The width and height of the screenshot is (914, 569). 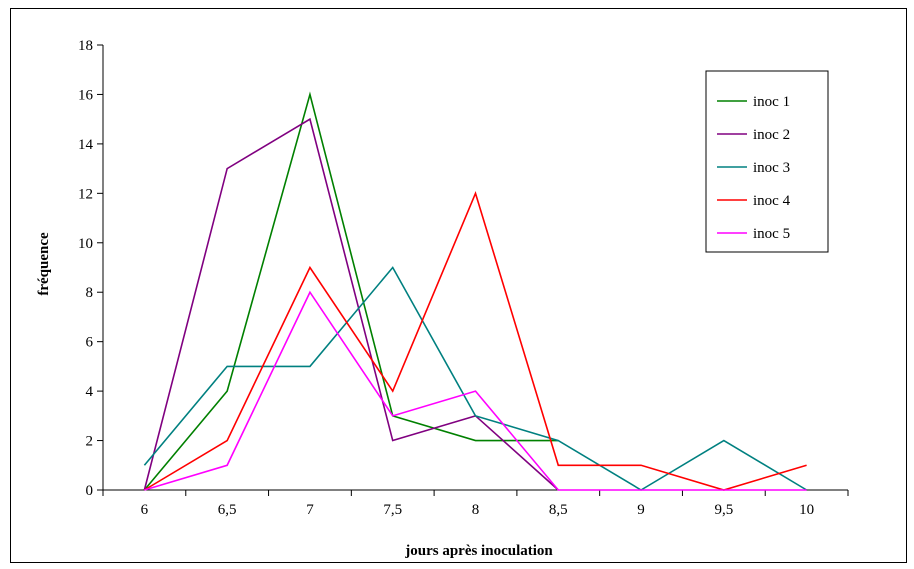 I want to click on y-tick-label: 8, so click(x=90, y=293).